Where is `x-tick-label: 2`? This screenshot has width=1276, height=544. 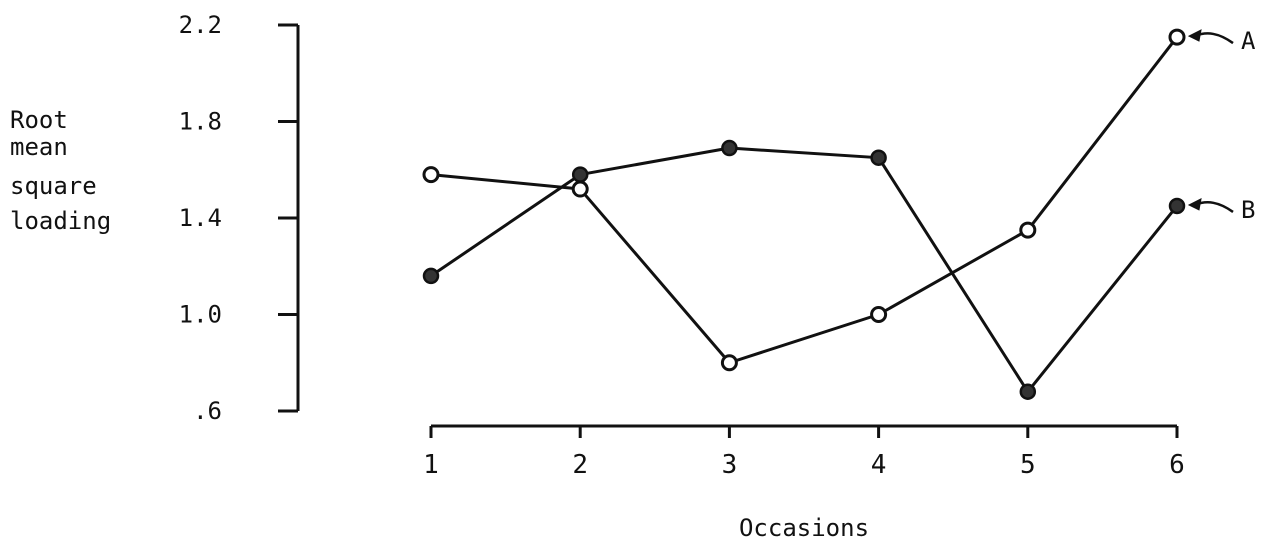 x-tick-label: 2 is located at coordinates (580, 465).